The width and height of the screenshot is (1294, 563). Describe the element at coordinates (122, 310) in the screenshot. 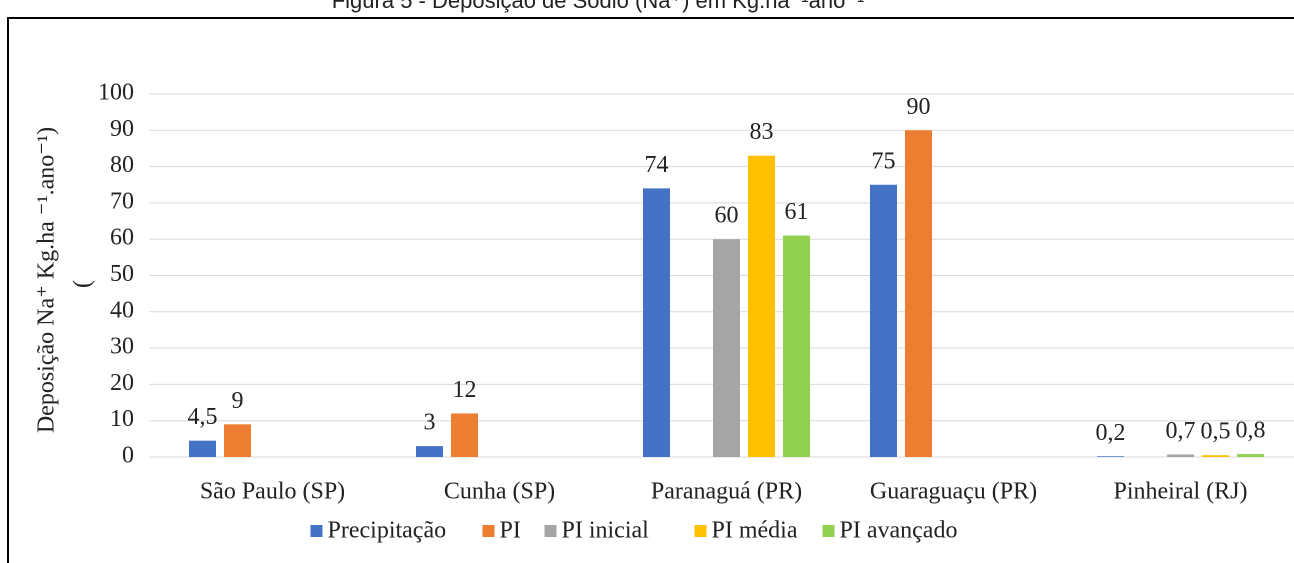

I see `y-tick-label: 40` at that location.